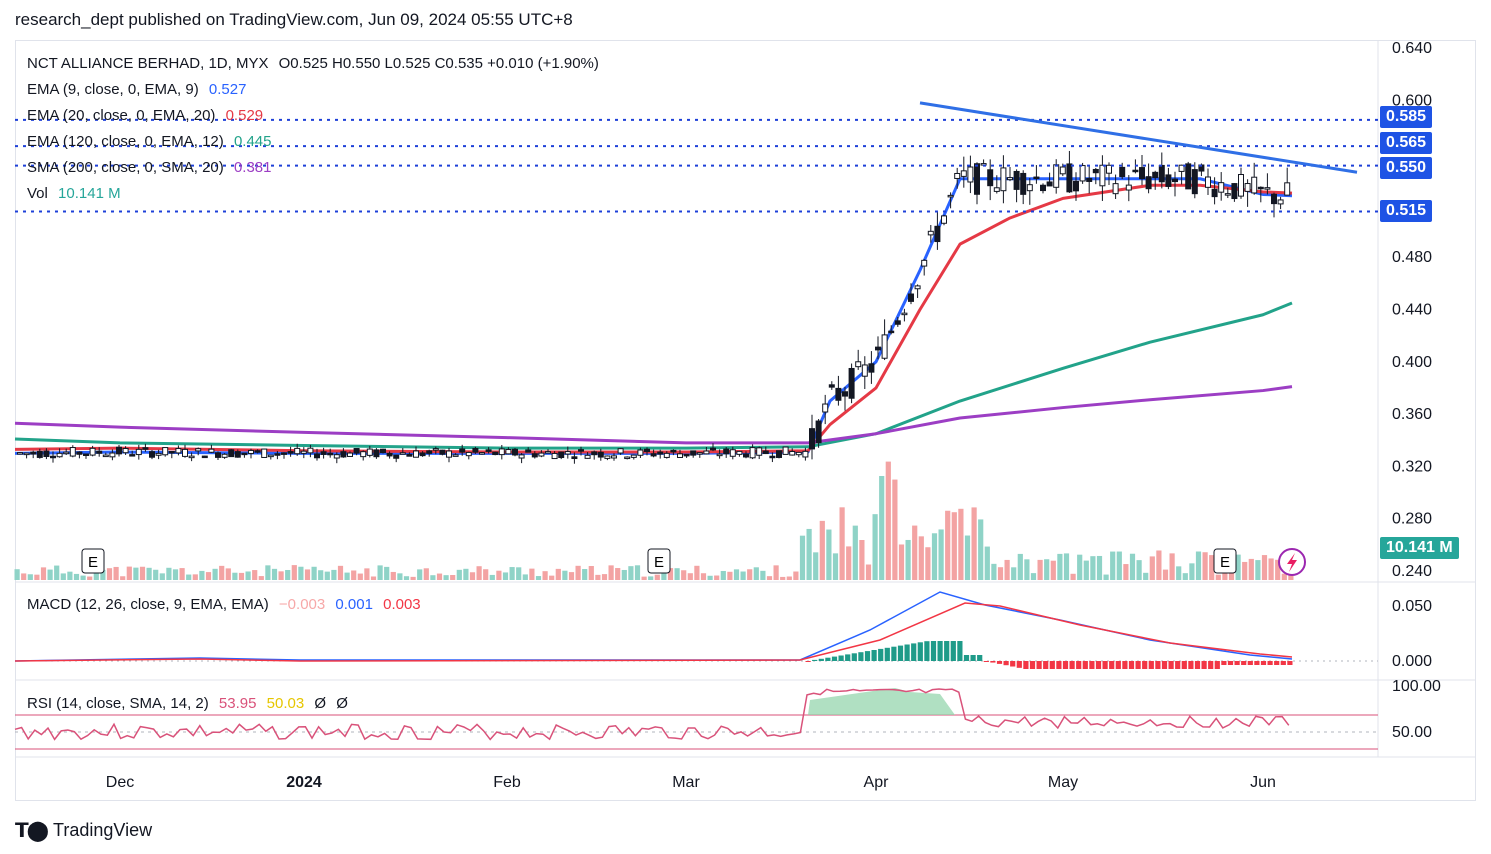 This screenshot has width=1491, height=854. Describe the element at coordinates (152, 141) in the screenshot. I see `legend-ema120-row: EMA (120, close, 0, EMA, 12) 0.445` at that location.